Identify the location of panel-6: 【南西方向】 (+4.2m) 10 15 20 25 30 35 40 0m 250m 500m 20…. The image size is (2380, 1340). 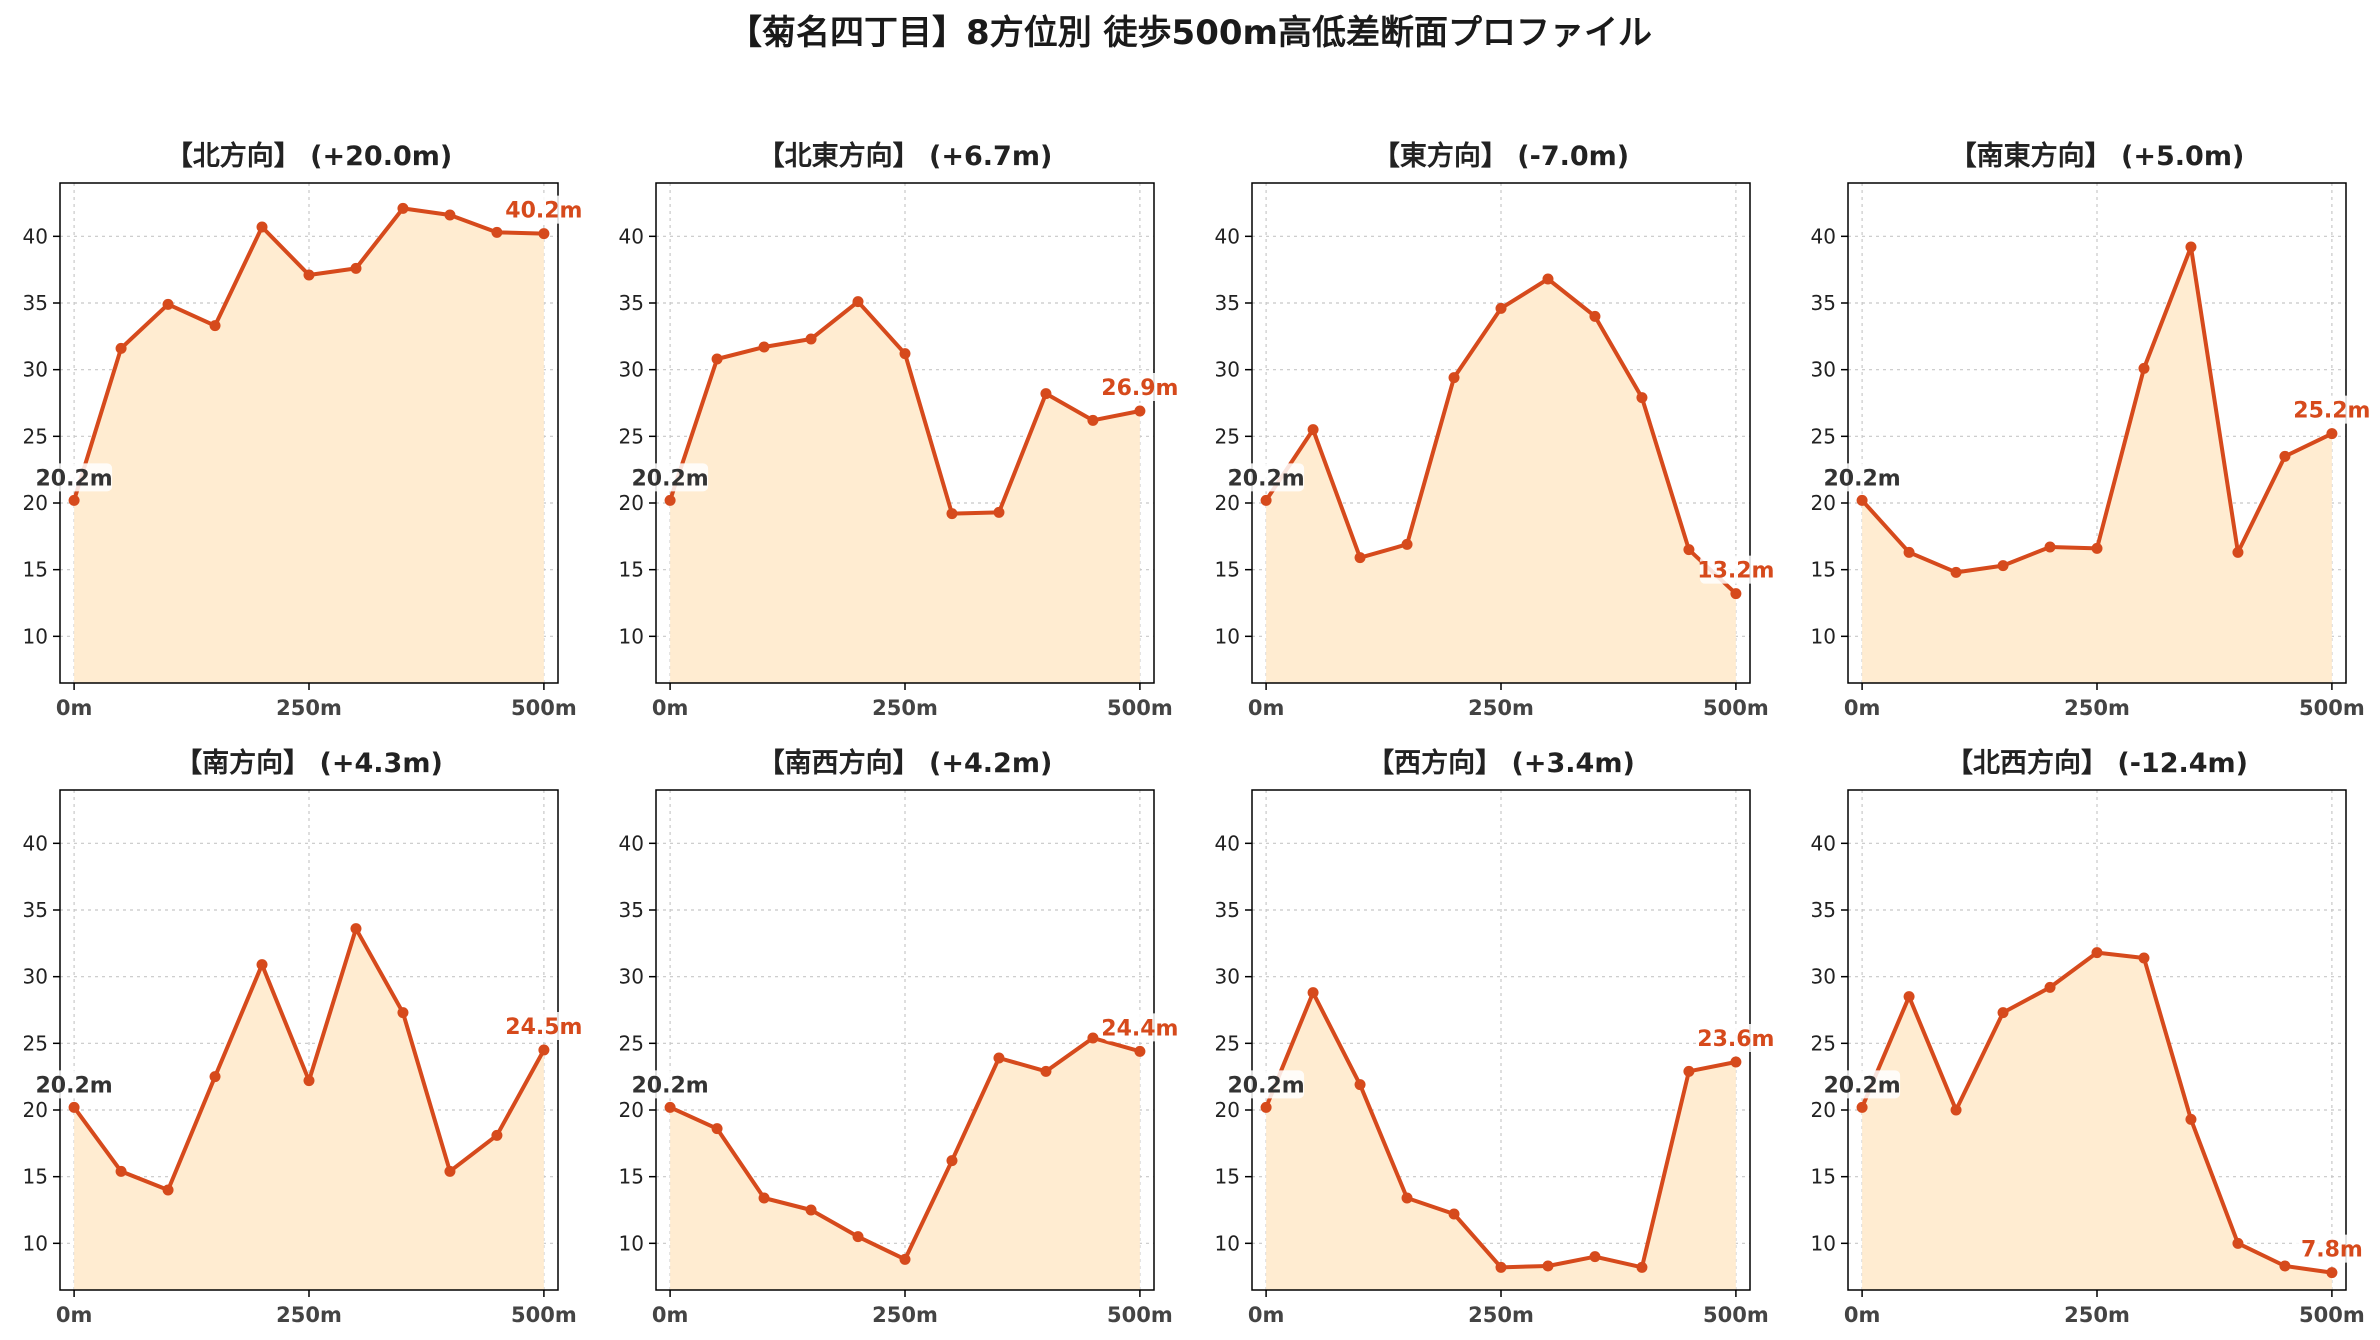
(899, 1037).